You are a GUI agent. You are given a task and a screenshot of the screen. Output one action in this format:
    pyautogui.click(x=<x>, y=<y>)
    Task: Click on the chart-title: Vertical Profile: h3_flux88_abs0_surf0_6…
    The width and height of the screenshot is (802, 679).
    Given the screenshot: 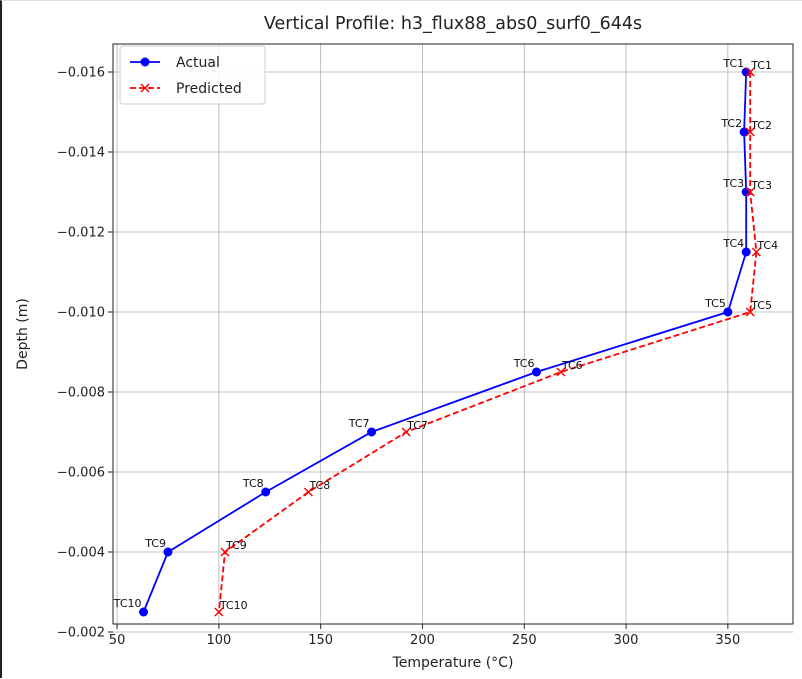 What is the action you would take?
    pyautogui.click(x=453, y=24)
    